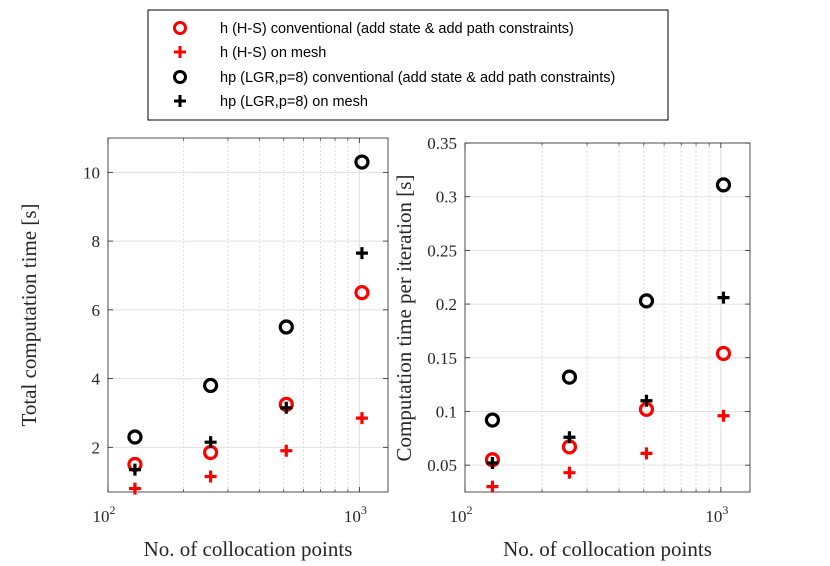  Describe the element at coordinates (96, 241) in the screenshot. I see `y-tick-label: 8` at that location.